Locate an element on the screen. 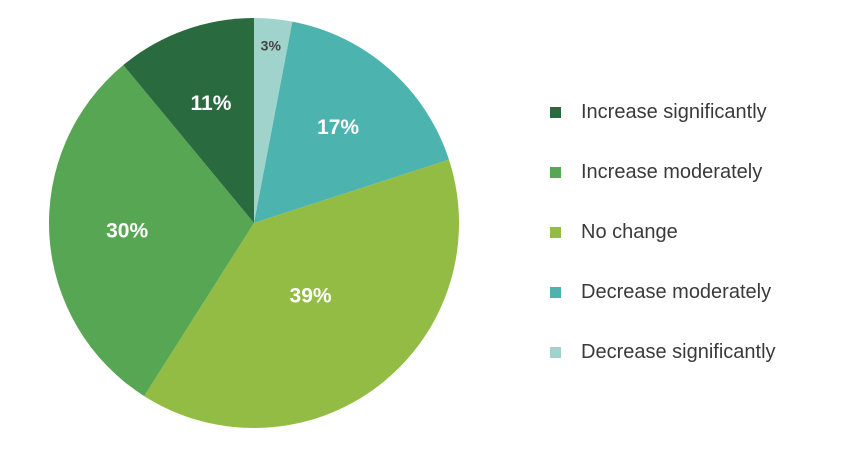  pie-slice-decrease-moderately is located at coordinates (351, 122).